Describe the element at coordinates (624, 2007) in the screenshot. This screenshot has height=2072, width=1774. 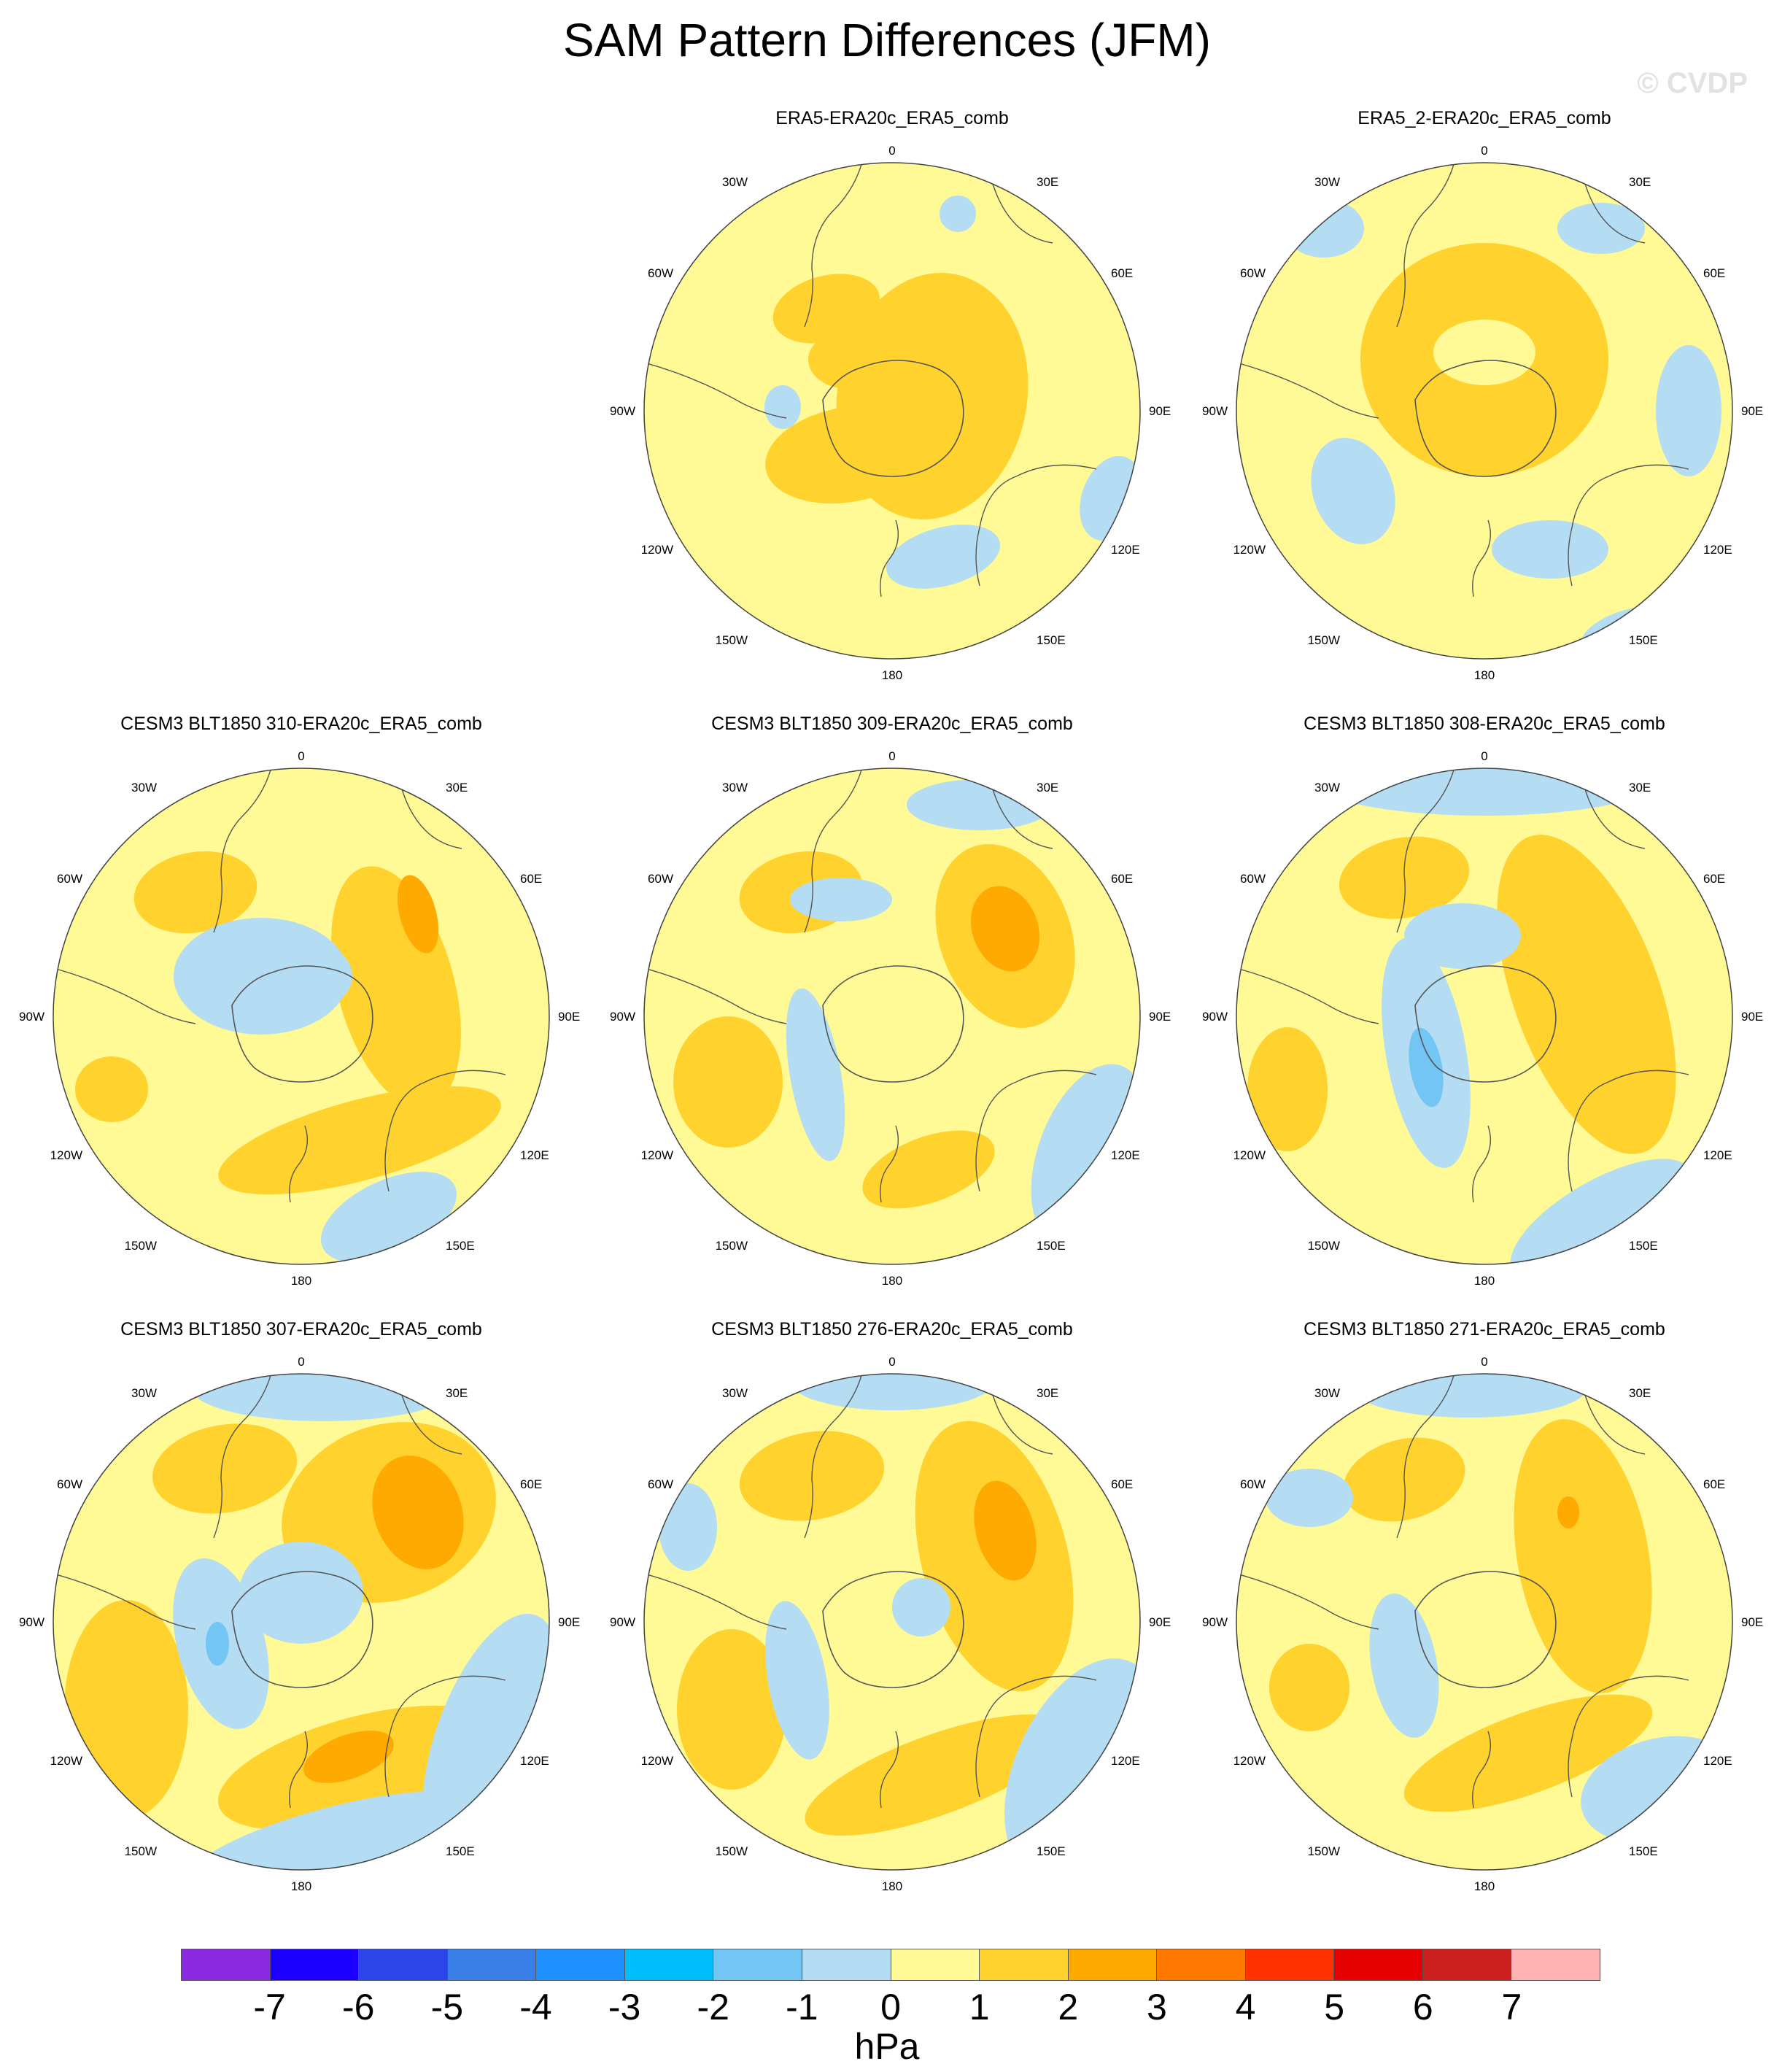
I see `colorbar-tick-label: -3` at that location.